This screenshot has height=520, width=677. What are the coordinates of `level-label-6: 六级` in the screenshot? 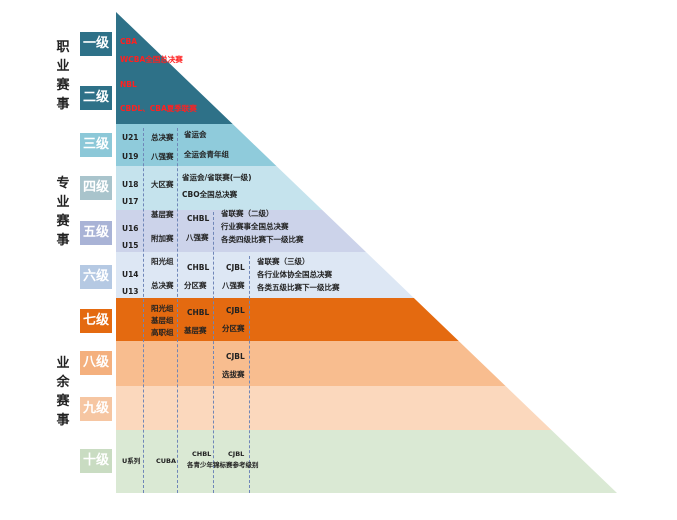 It's located at (96, 277).